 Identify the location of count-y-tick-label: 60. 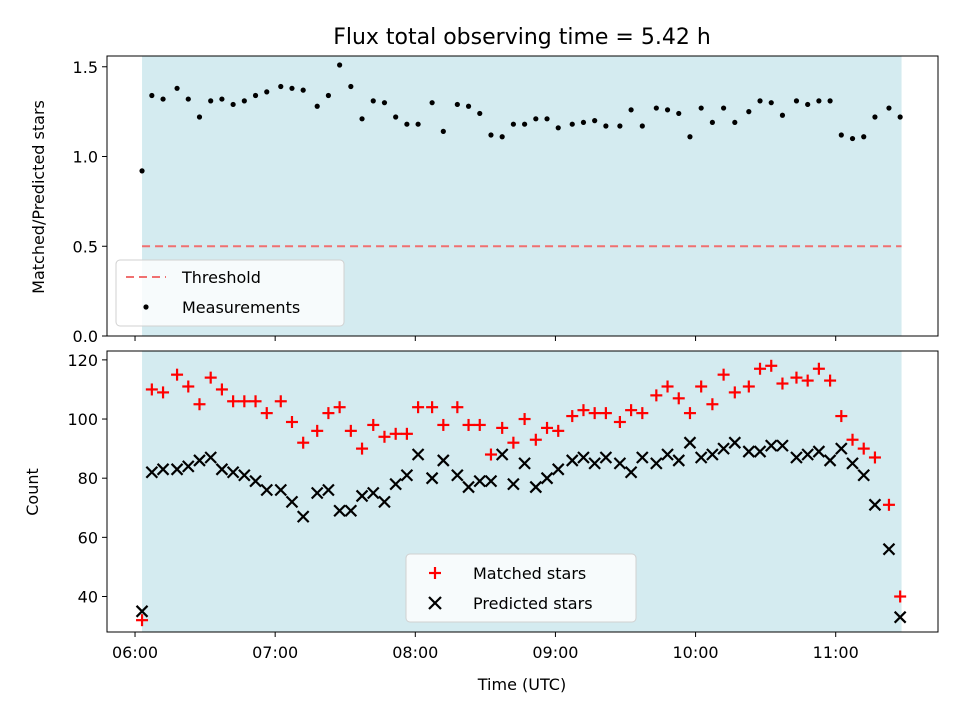
(88, 537).